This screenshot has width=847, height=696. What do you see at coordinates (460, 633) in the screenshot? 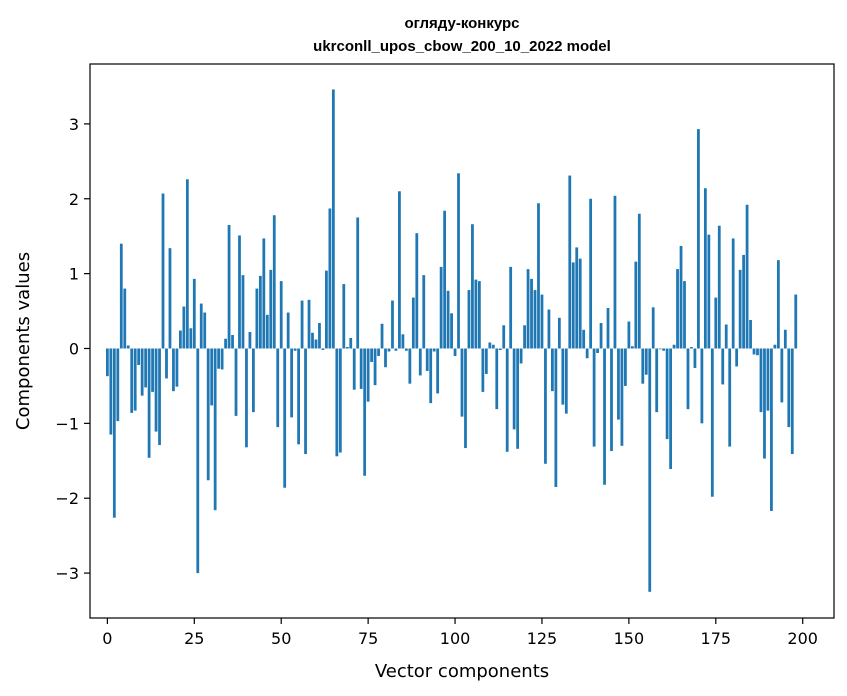
I see `x-axis-ticks: 0 25 50 75 100 125 150 175 200` at bounding box center [460, 633].